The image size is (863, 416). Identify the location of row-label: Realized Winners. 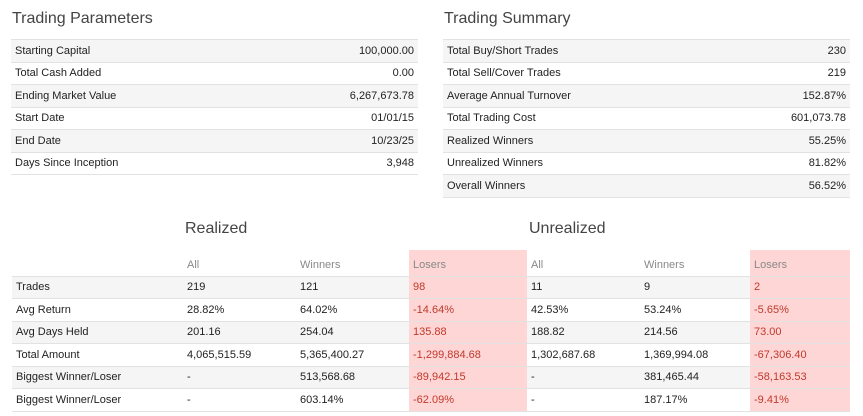
(581, 140).